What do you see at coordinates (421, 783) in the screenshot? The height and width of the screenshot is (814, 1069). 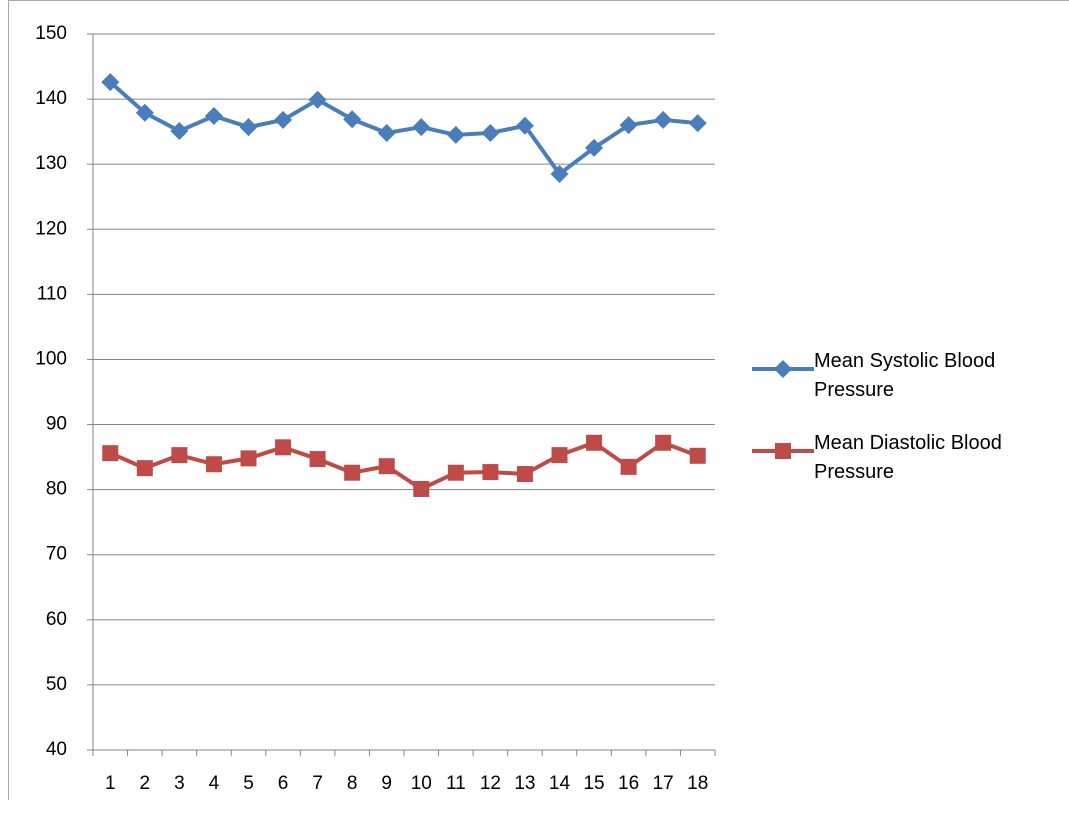 I see `x-tick-label: 10` at bounding box center [421, 783].